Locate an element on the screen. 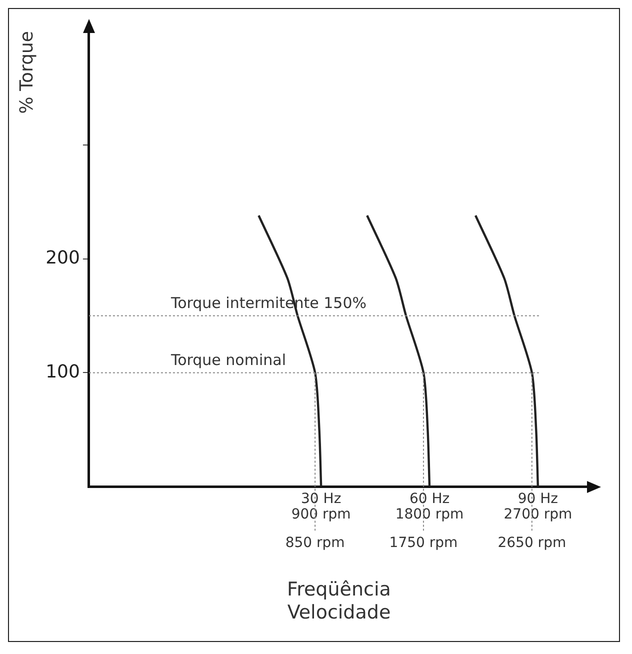  annotation: 60 Hz is located at coordinates (429, 499).